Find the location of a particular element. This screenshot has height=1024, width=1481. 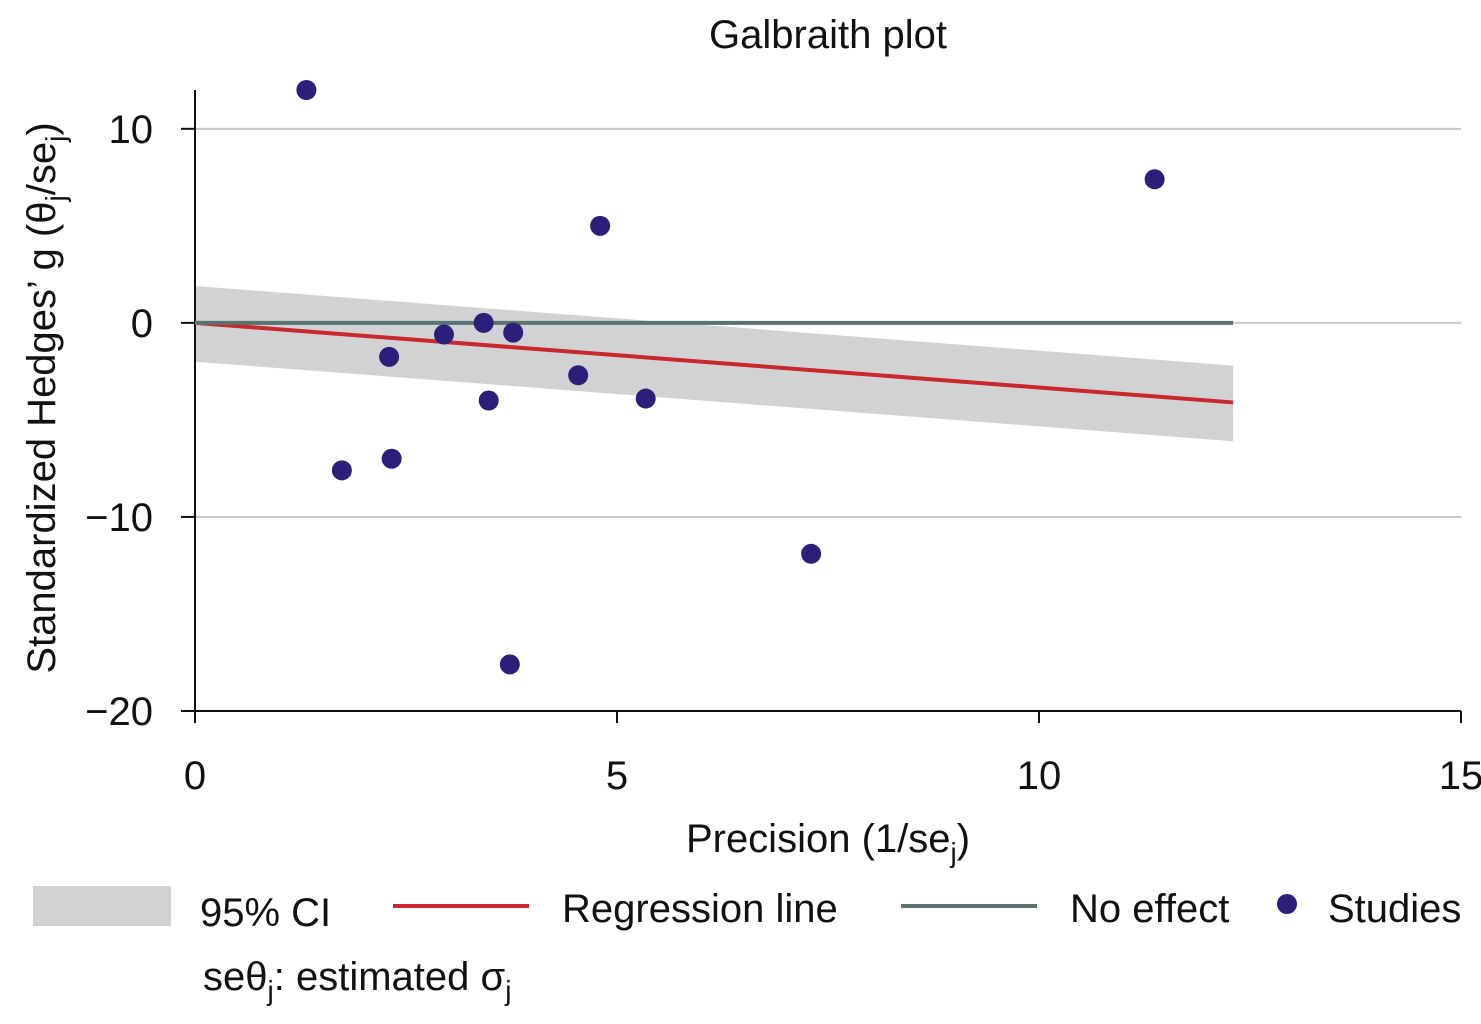

legend-label: No effect is located at coordinates (1149, 909).